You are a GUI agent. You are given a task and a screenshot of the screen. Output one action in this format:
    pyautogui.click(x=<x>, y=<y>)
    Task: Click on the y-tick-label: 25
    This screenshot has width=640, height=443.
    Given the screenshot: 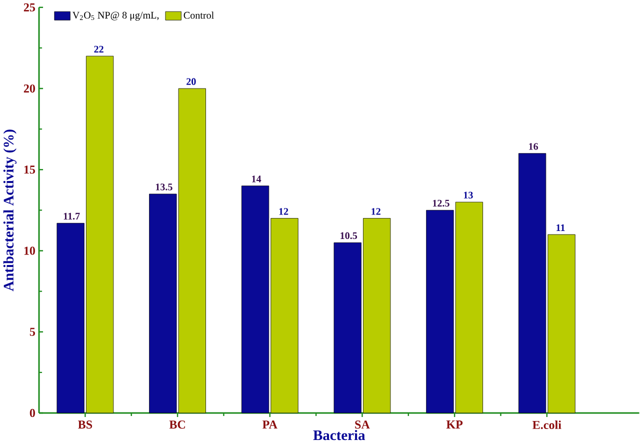 What is the action you would take?
    pyautogui.click(x=30, y=7)
    